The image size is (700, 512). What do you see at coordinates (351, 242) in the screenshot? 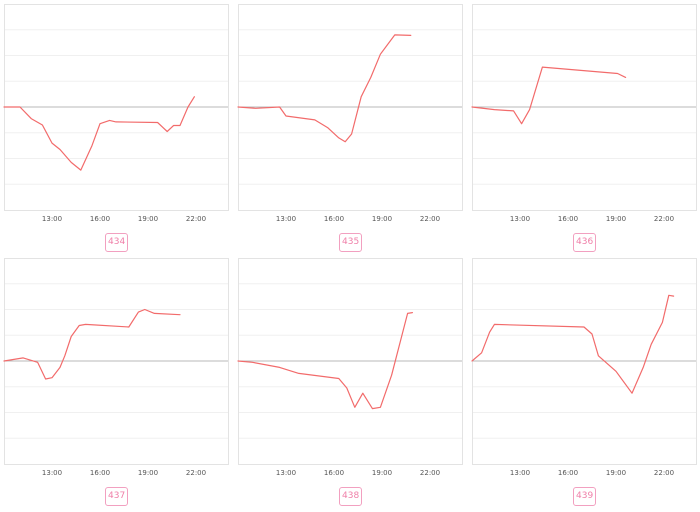
I see `chart-id-badge: 435` at bounding box center [351, 242].